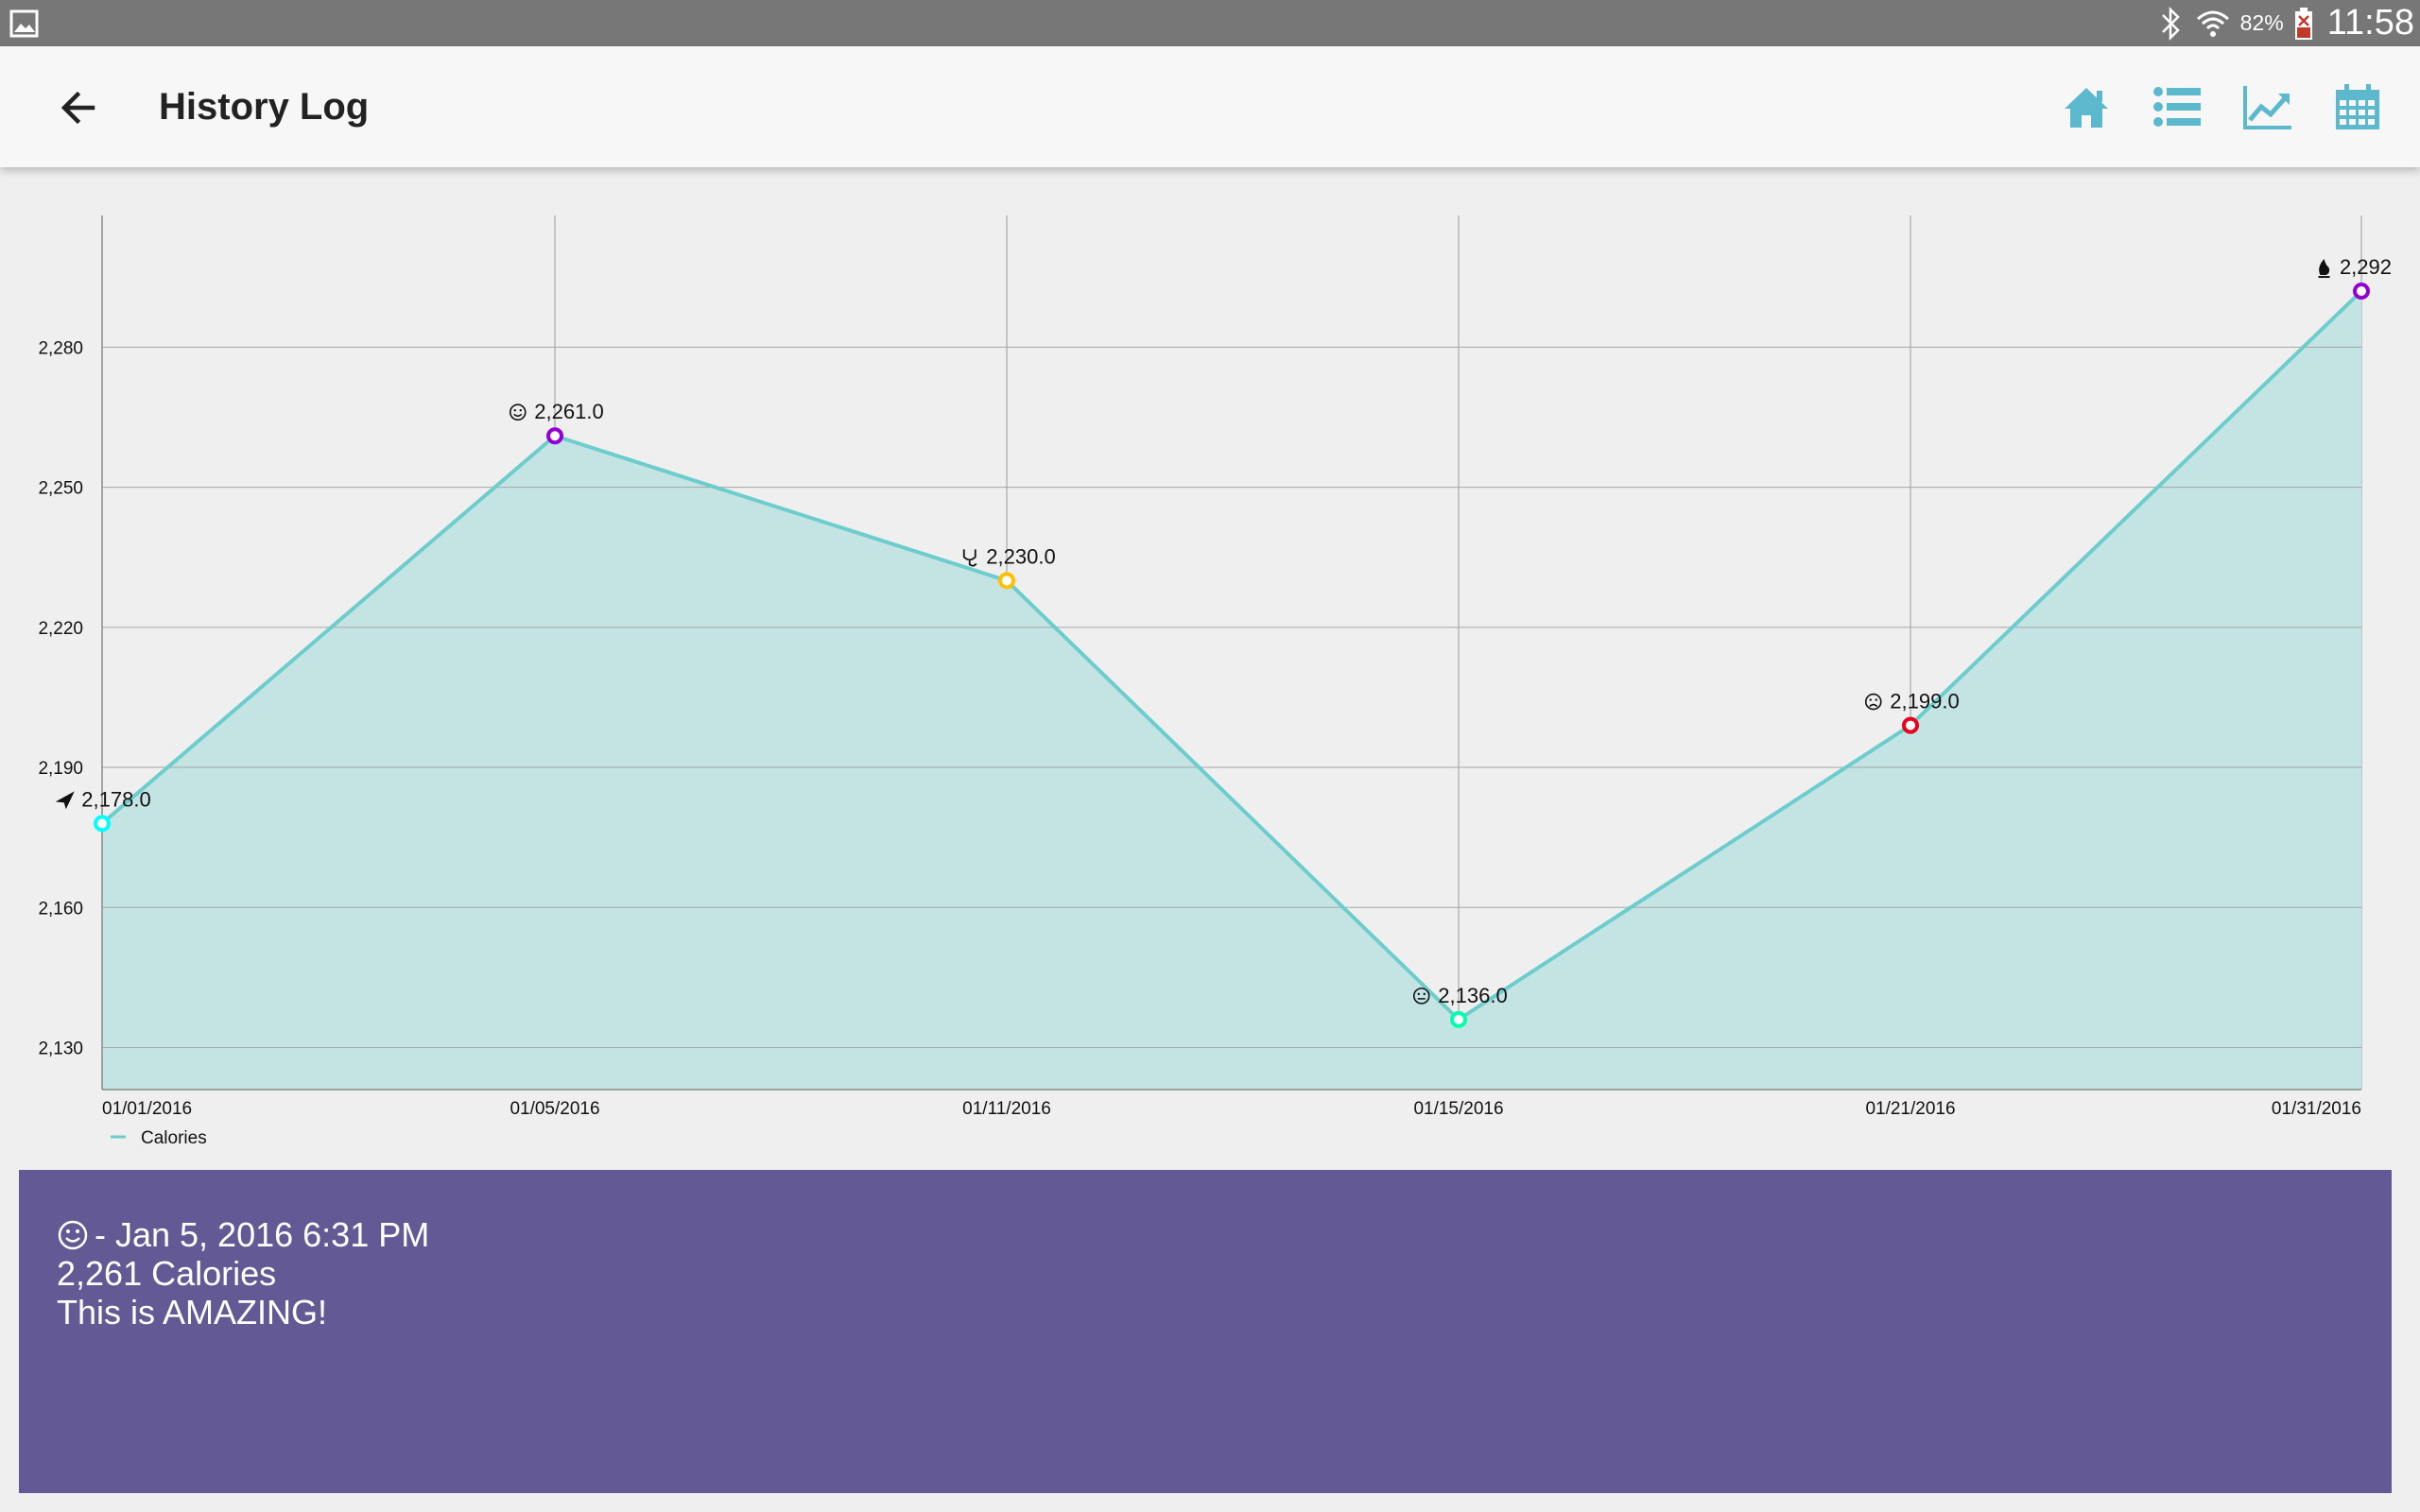 The image size is (2420, 1512). I want to click on x-tick-label: 01/05/2016, so click(554, 1109).